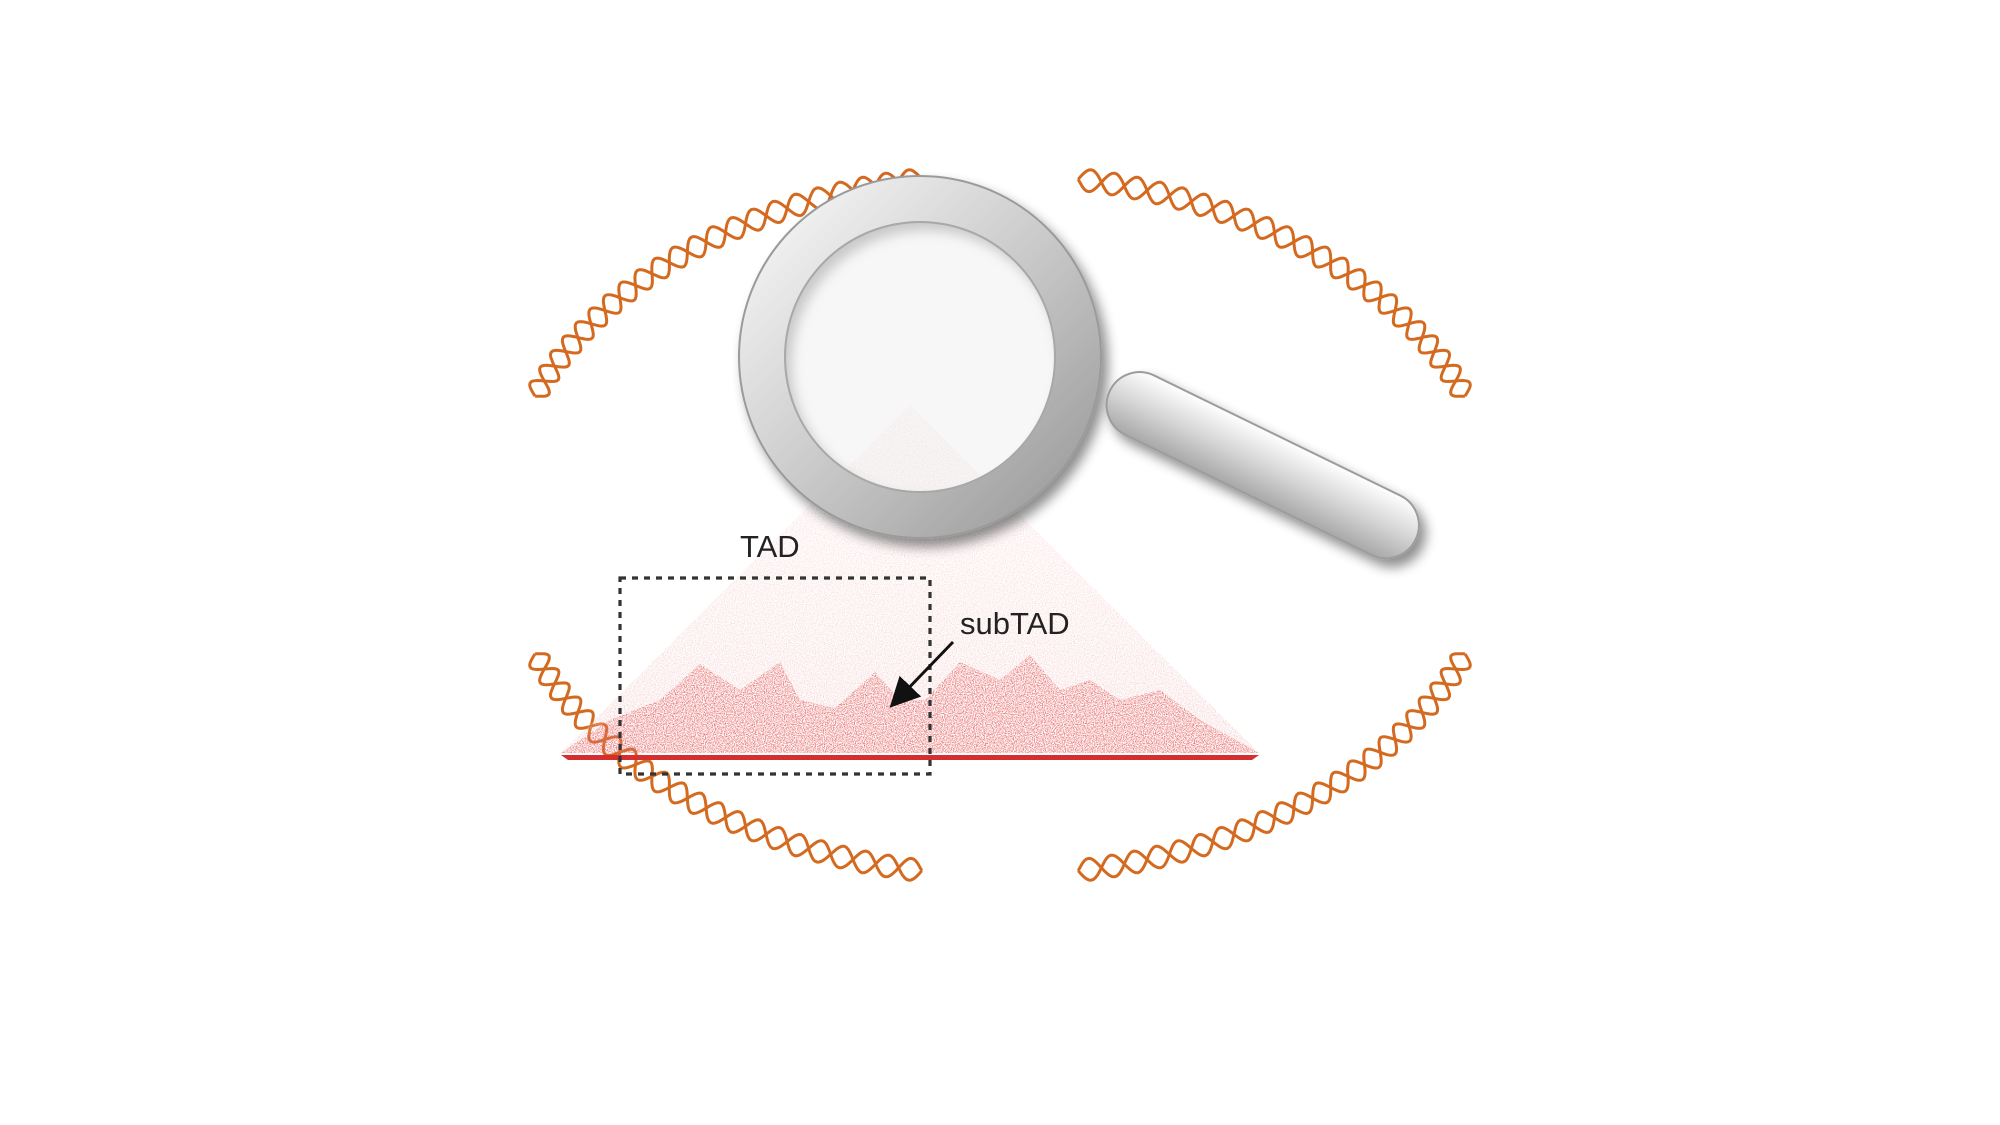 The height and width of the screenshot is (1125, 2000). What do you see at coordinates (770, 546) in the screenshot?
I see `tad-label: TAD` at bounding box center [770, 546].